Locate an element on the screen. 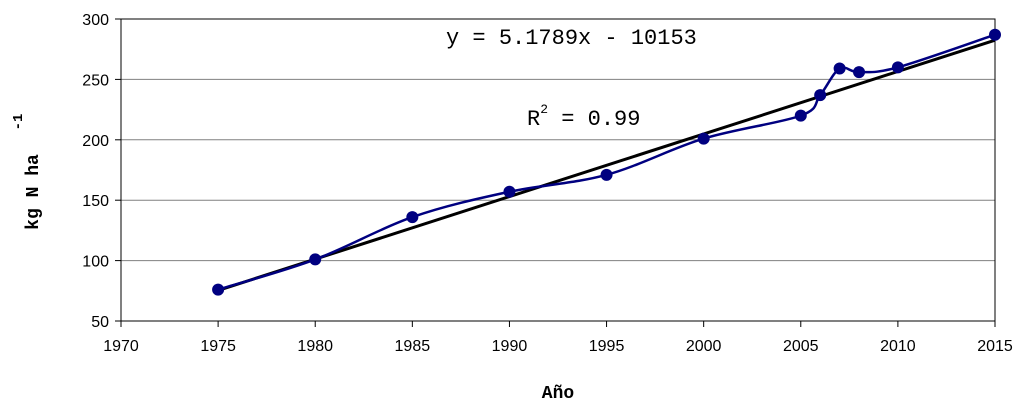  y-axis-title: kg N ha is located at coordinates (34, 192).